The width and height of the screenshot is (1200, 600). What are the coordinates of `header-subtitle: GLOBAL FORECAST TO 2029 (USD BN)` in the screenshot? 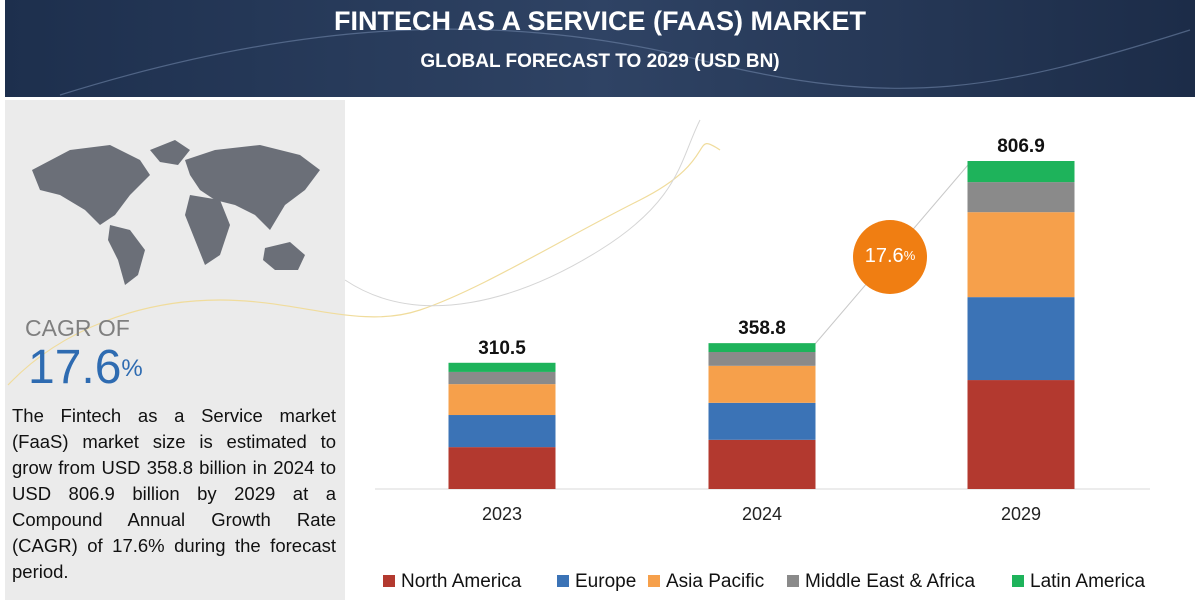 It's located at (599, 61).